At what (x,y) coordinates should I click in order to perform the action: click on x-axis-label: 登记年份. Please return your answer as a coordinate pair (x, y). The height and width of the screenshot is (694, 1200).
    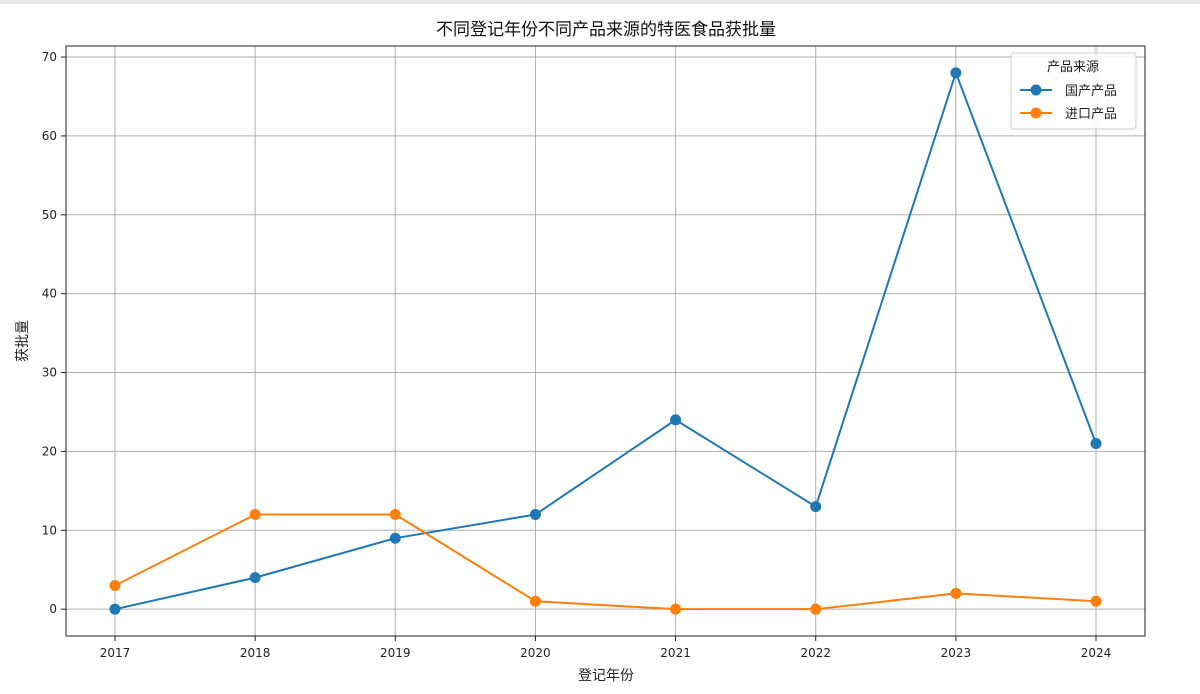
    Looking at the image, I should click on (606, 676).